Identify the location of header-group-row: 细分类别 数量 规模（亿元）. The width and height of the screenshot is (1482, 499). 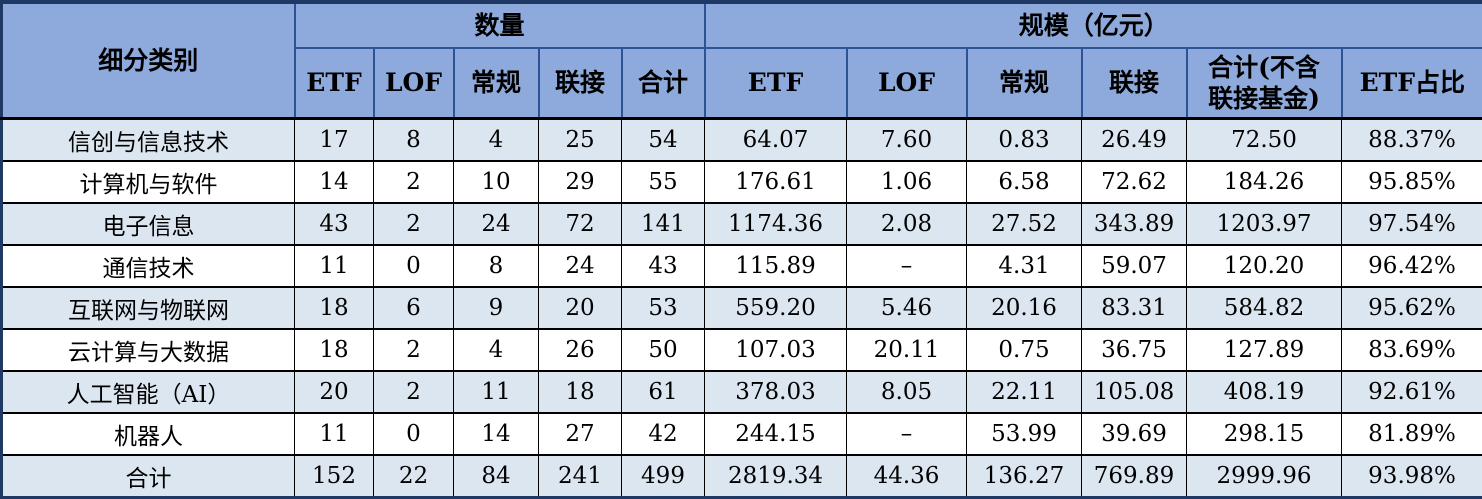
(742, 25).